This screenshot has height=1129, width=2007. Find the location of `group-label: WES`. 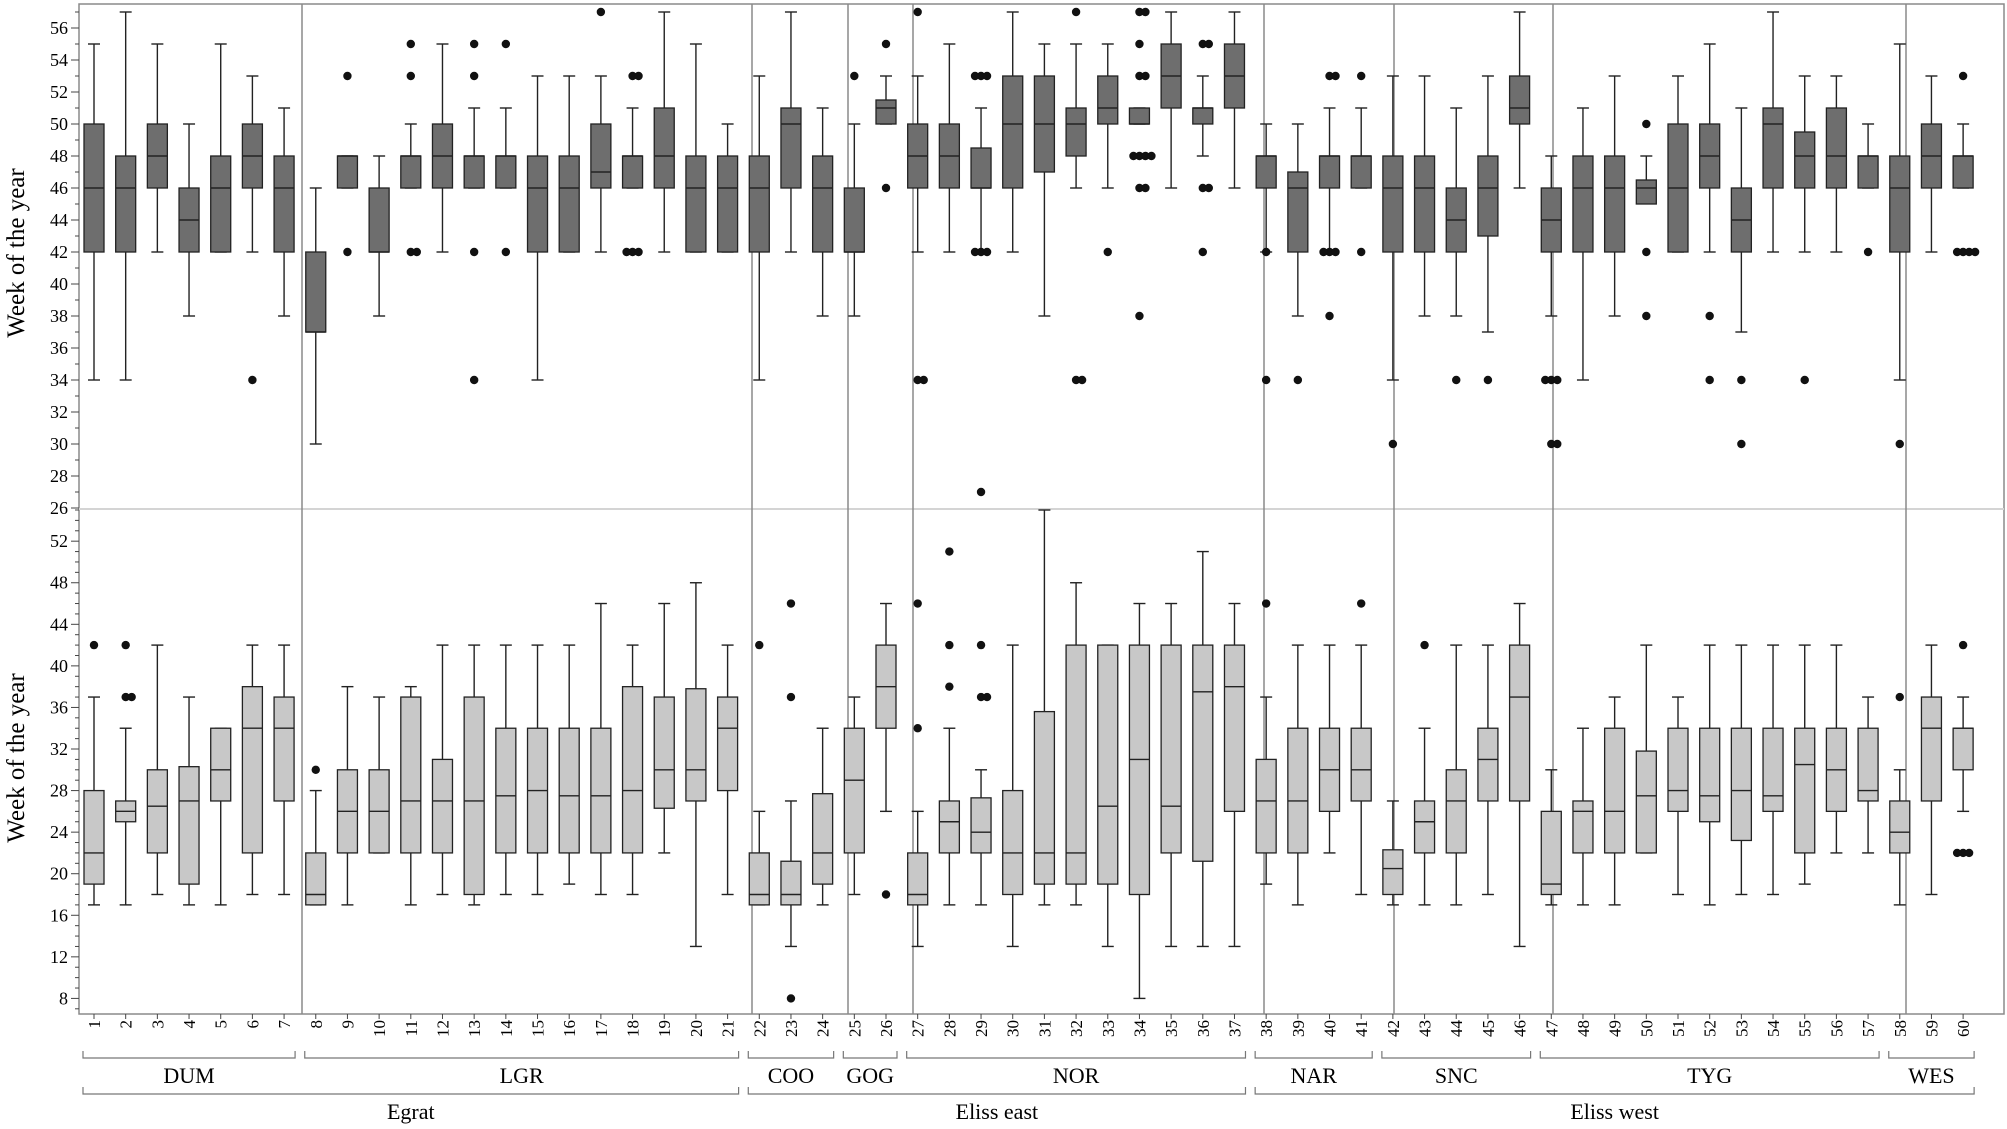

group-label: WES is located at coordinates (1931, 1075).